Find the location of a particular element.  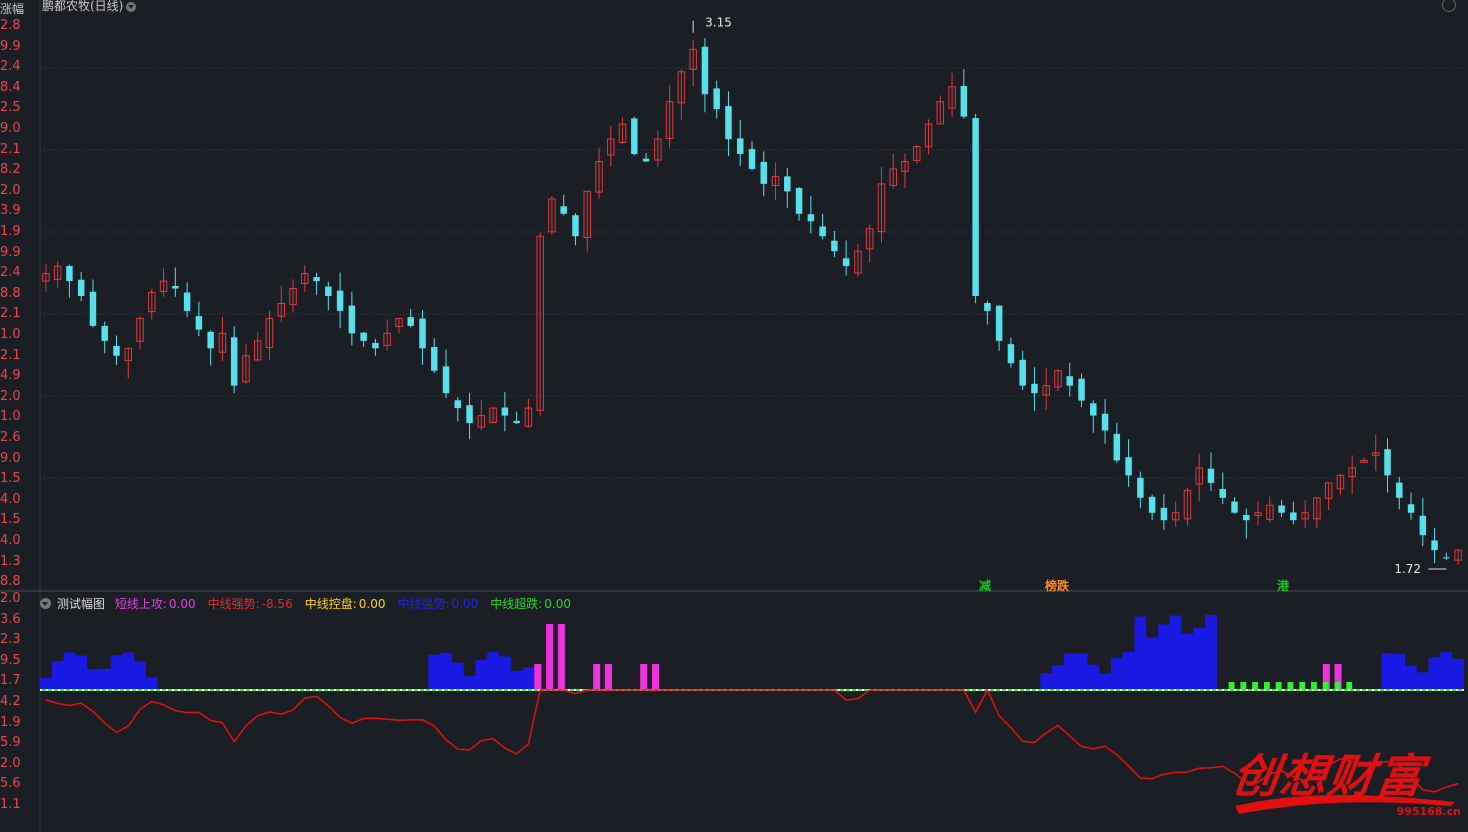

stock-title: 鹏都农牧(日线) is located at coordinates (89, 7).